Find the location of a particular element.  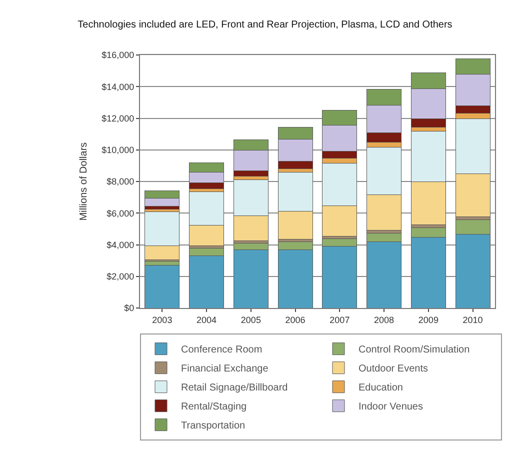

x-tick-label: 2004 is located at coordinates (206, 319).